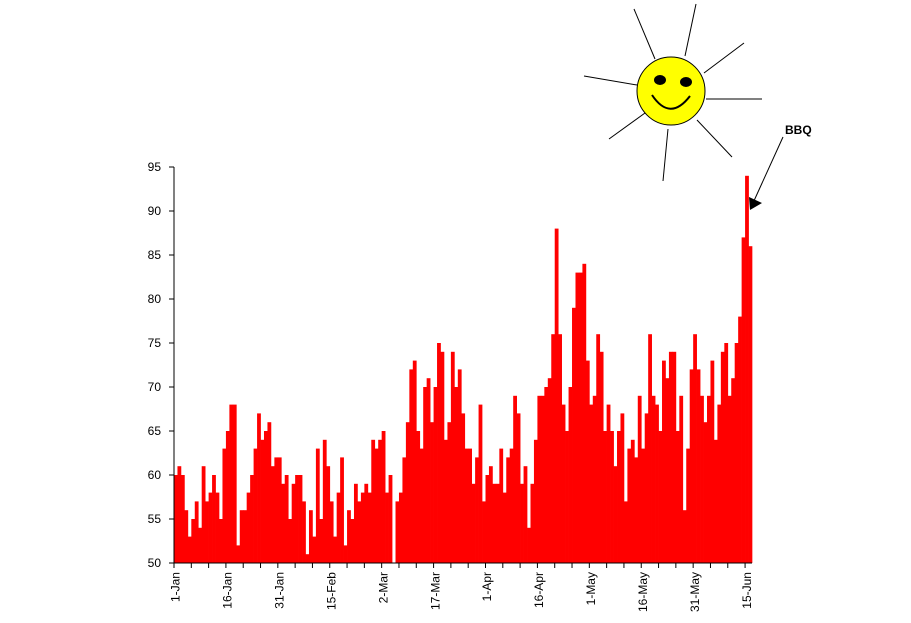 This screenshot has height=623, width=911. What do you see at coordinates (228, 590) in the screenshot?
I see `x-tick-label: 16-Jan` at bounding box center [228, 590].